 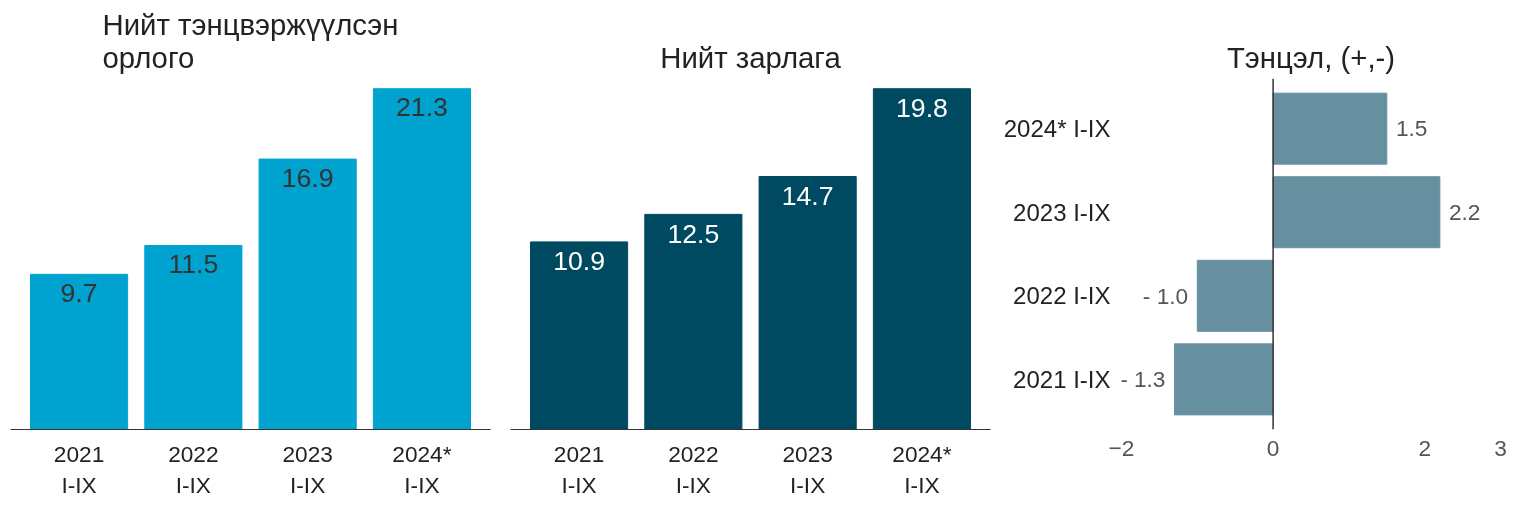 I want to click on data-label: 14.7, so click(x=807, y=195).